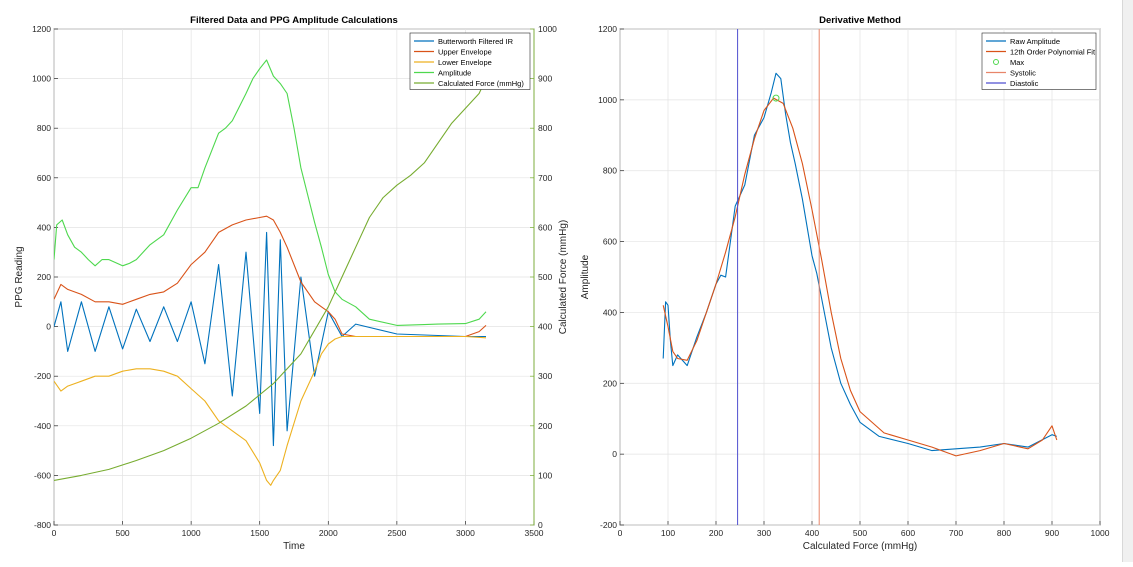 The image size is (1133, 567). Describe the element at coordinates (465, 62) in the screenshot. I see `legend-entry: Lower Envelope` at that location.